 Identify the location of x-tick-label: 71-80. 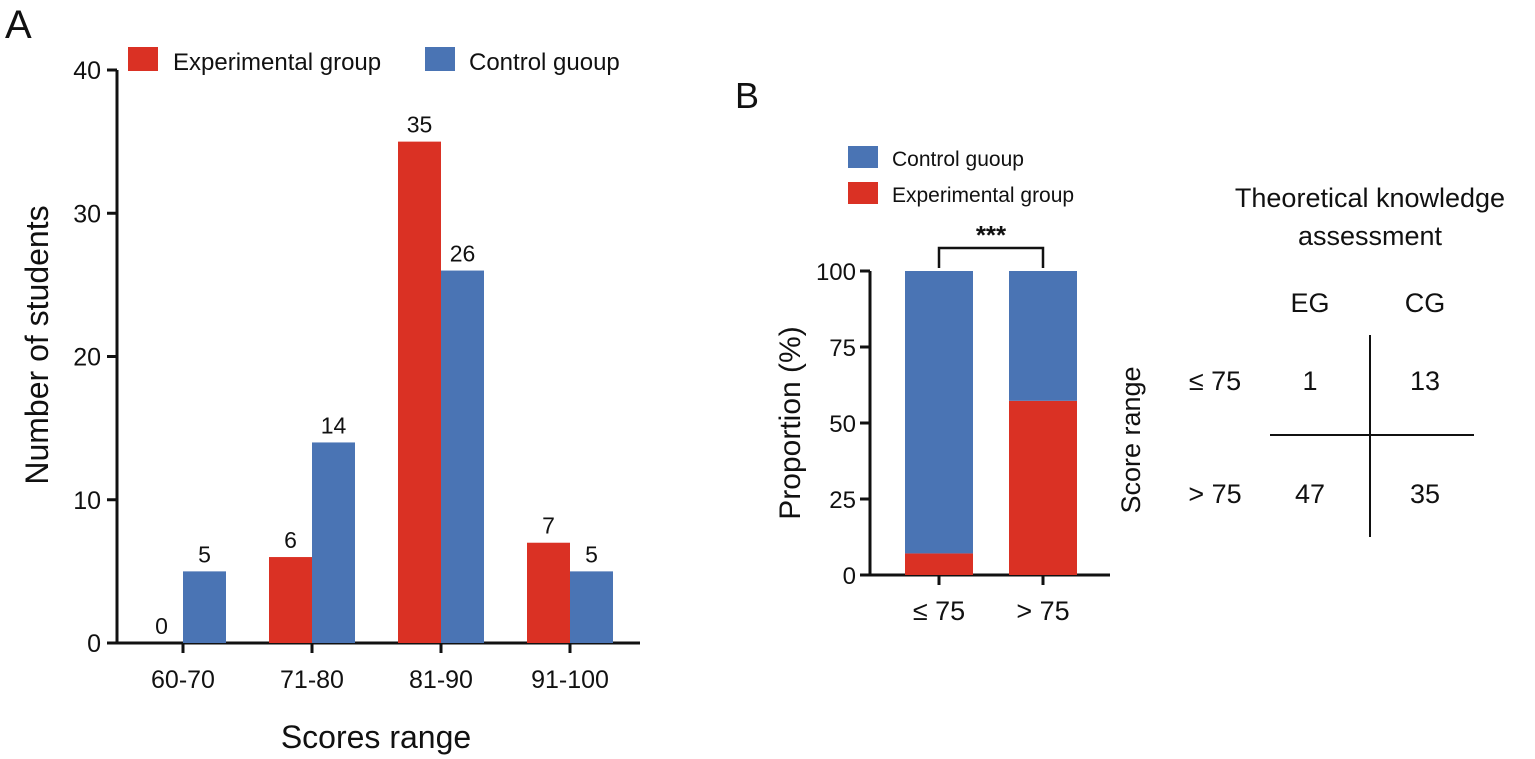
(312, 680).